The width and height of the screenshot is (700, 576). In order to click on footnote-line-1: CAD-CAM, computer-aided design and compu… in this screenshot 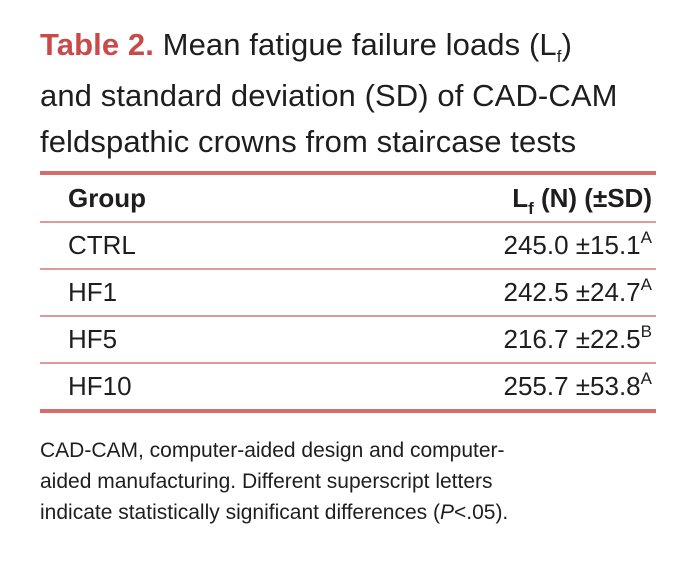, I will do `click(272, 450)`.